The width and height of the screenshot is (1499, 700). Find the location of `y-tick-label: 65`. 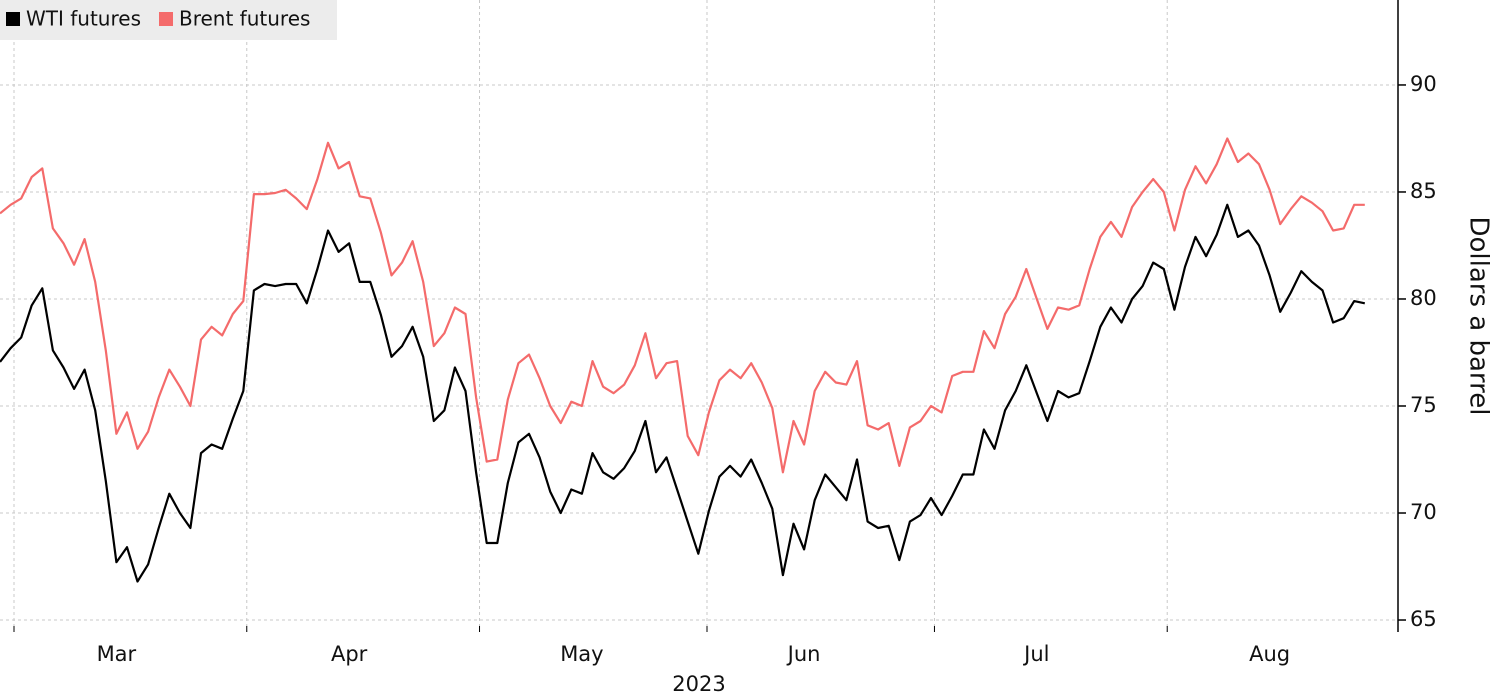

y-tick-label: 65 is located at coordinates (1423, 619).